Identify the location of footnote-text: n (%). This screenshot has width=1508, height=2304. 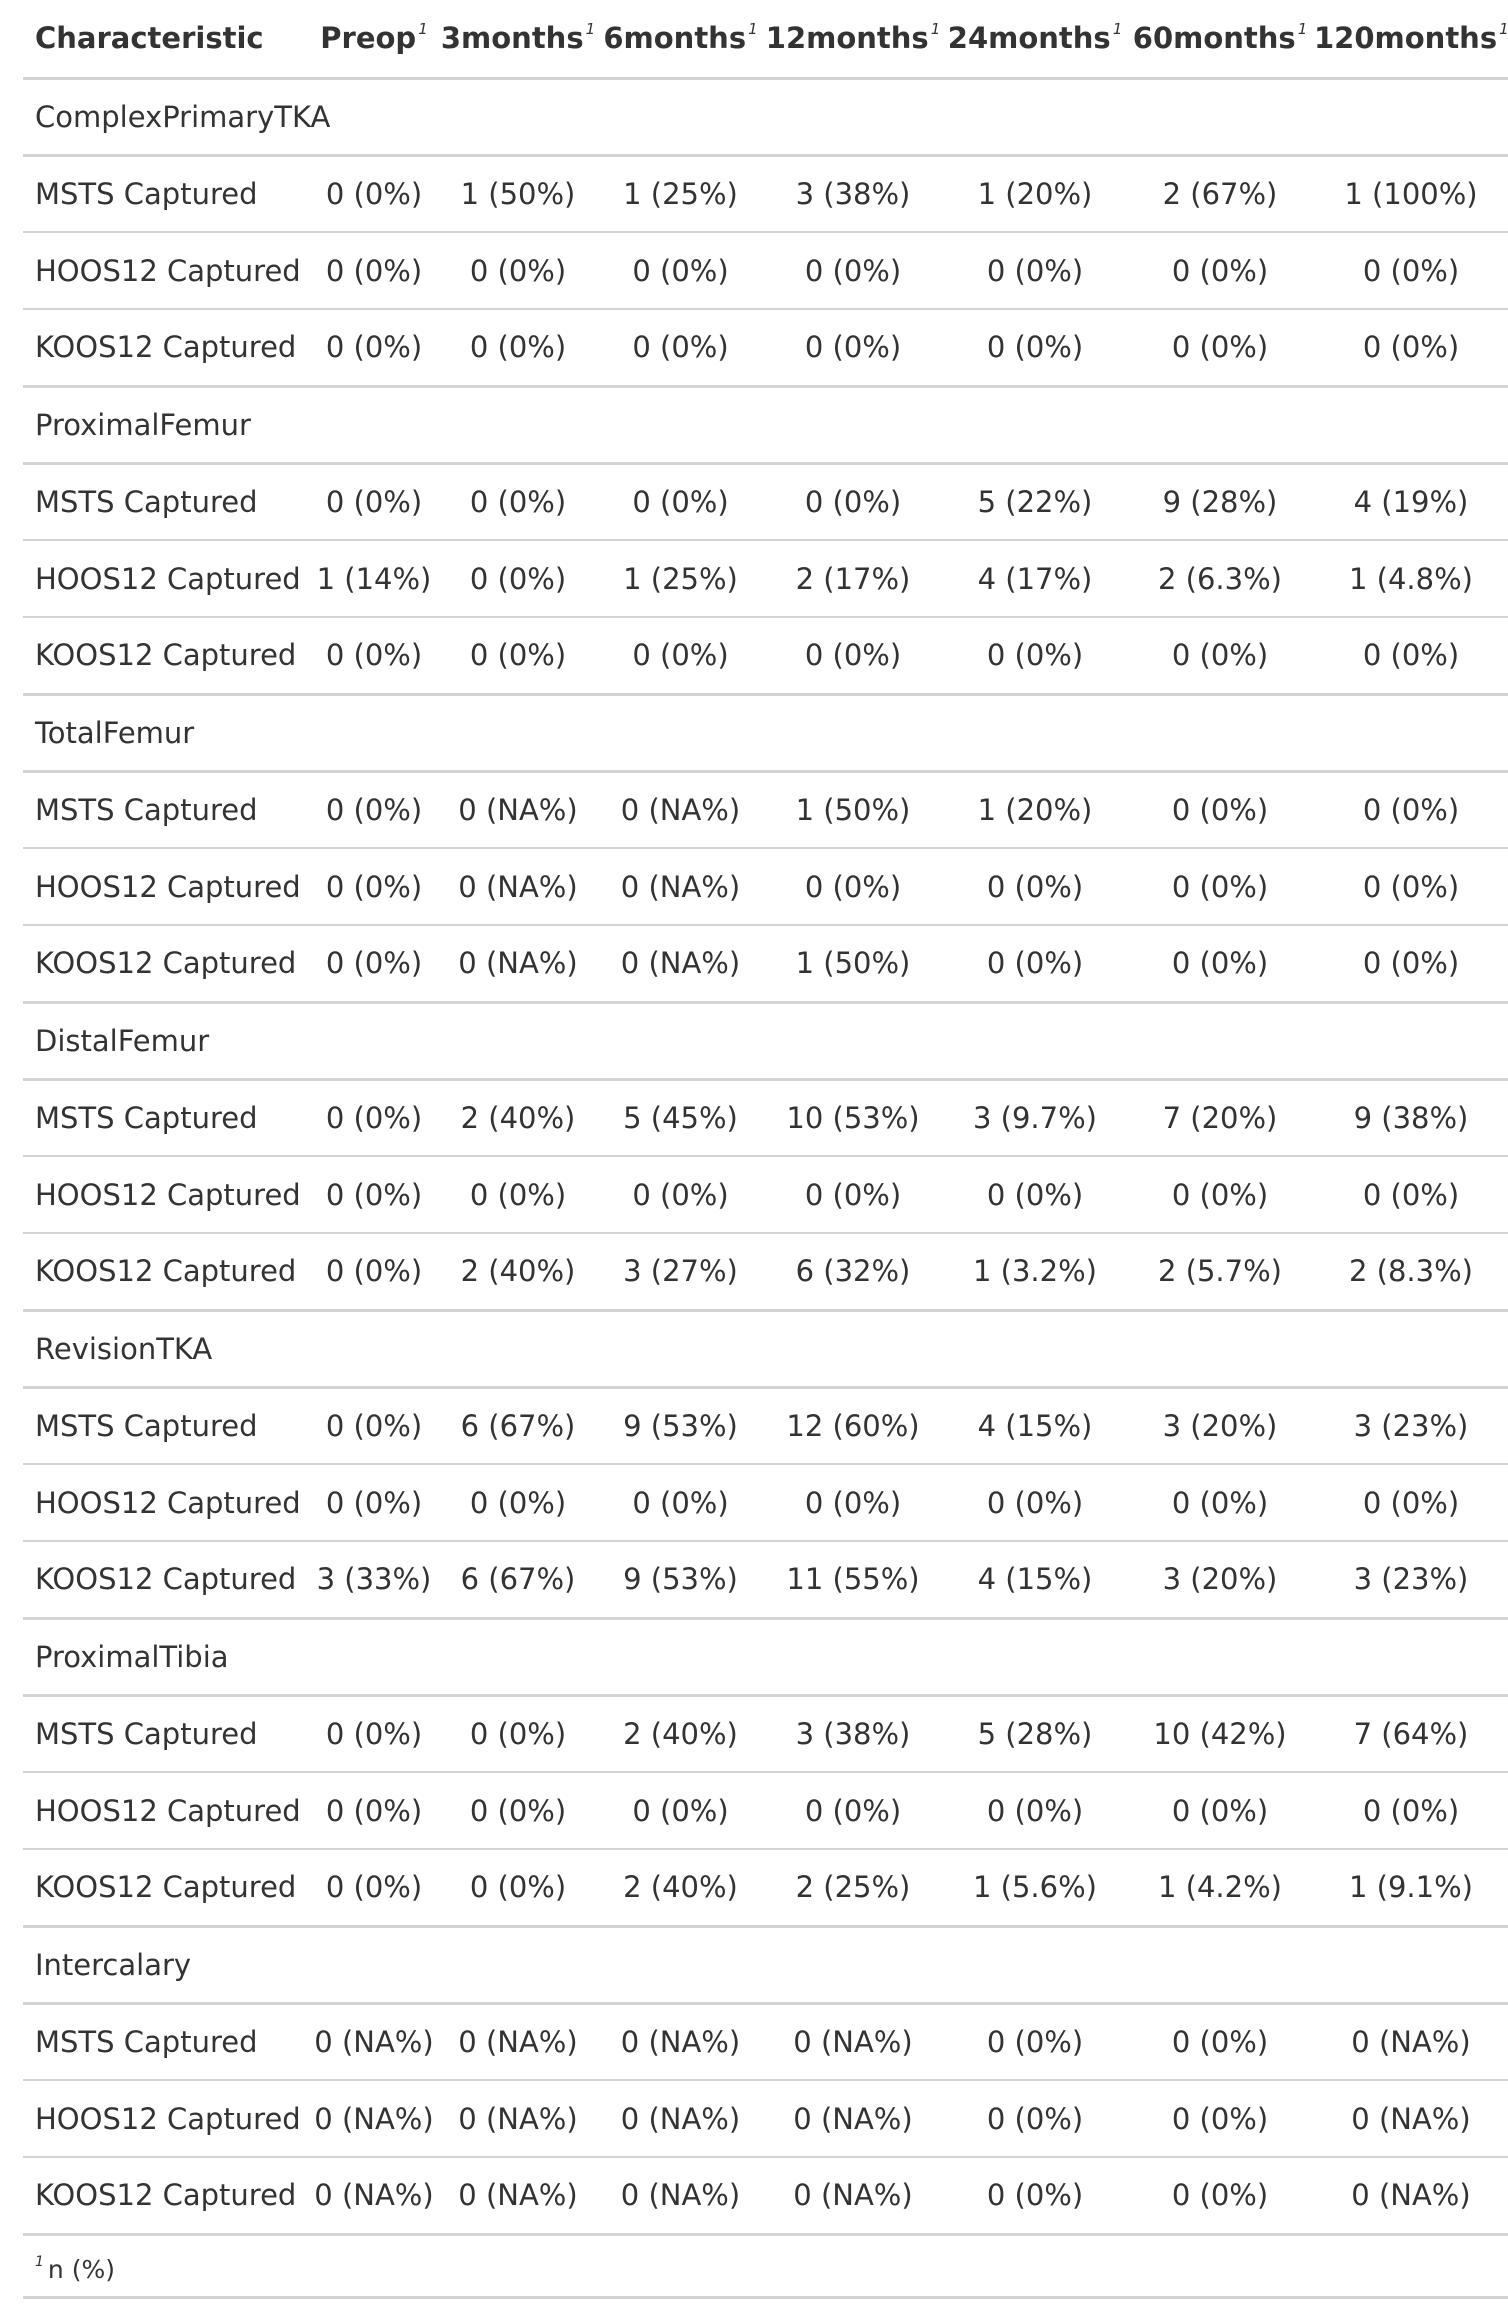
(81, 2269).